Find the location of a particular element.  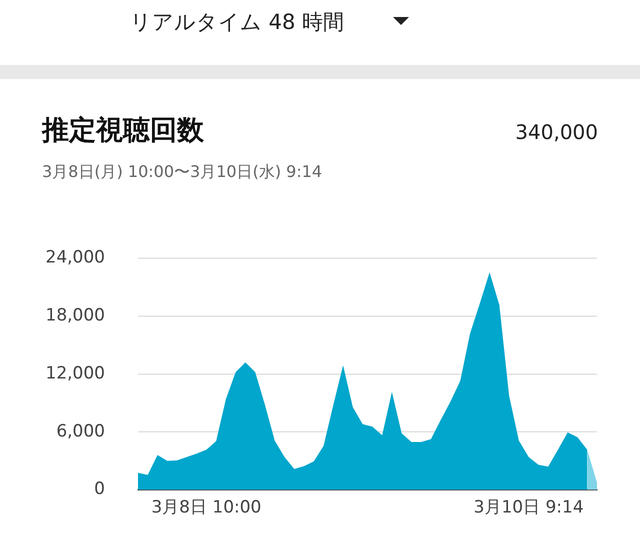

x-tick-label: 3月10日 9:14 is located at coordinates (529, 507).